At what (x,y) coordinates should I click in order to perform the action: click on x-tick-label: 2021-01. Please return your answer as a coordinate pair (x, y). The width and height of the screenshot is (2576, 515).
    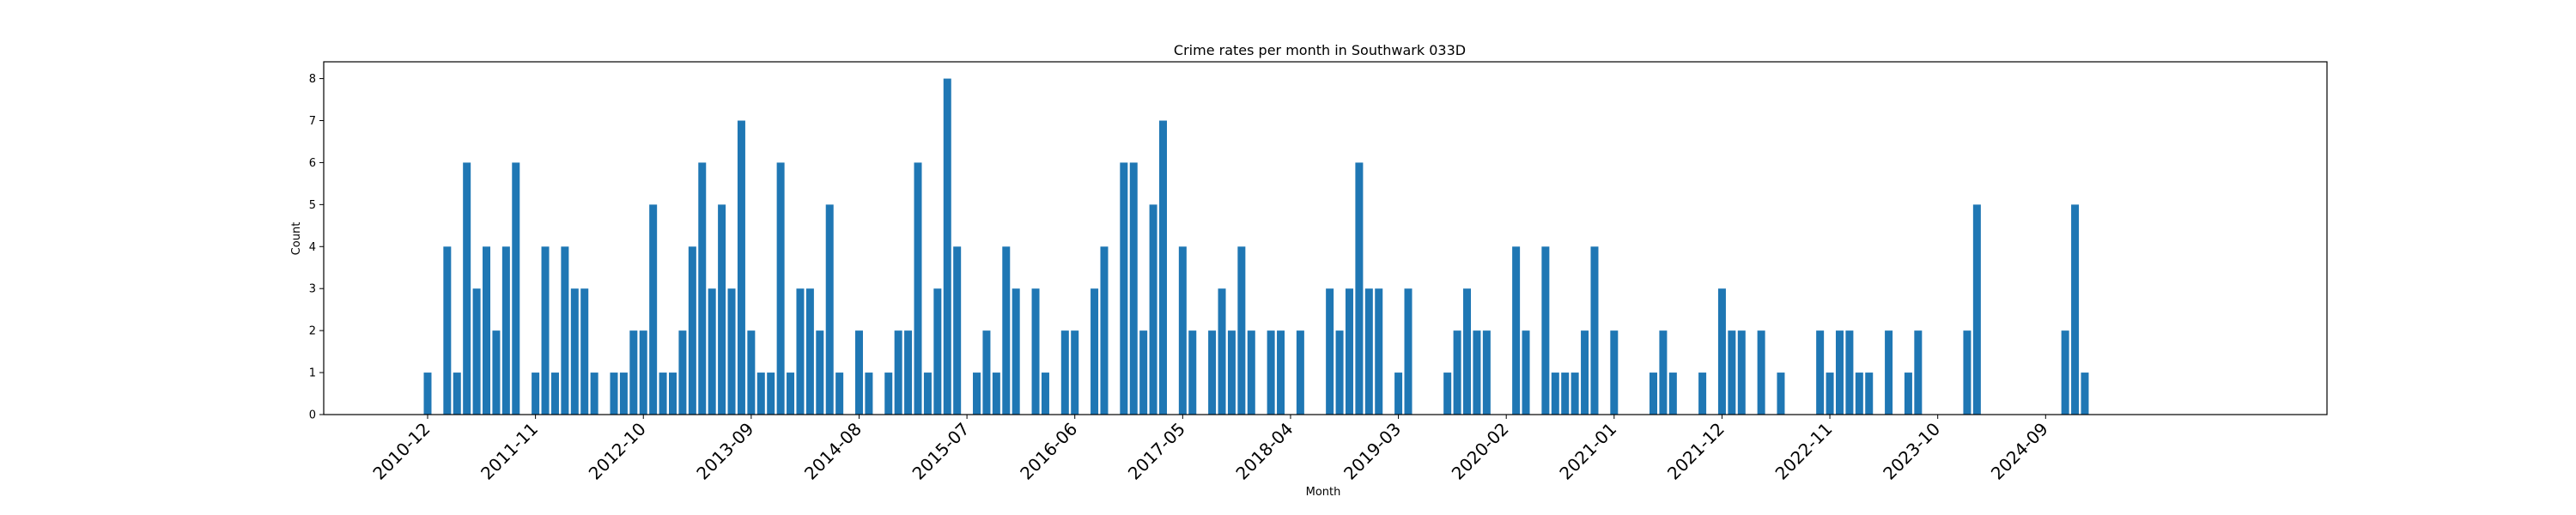
    Looking at the image, I should click on (1587, 451).